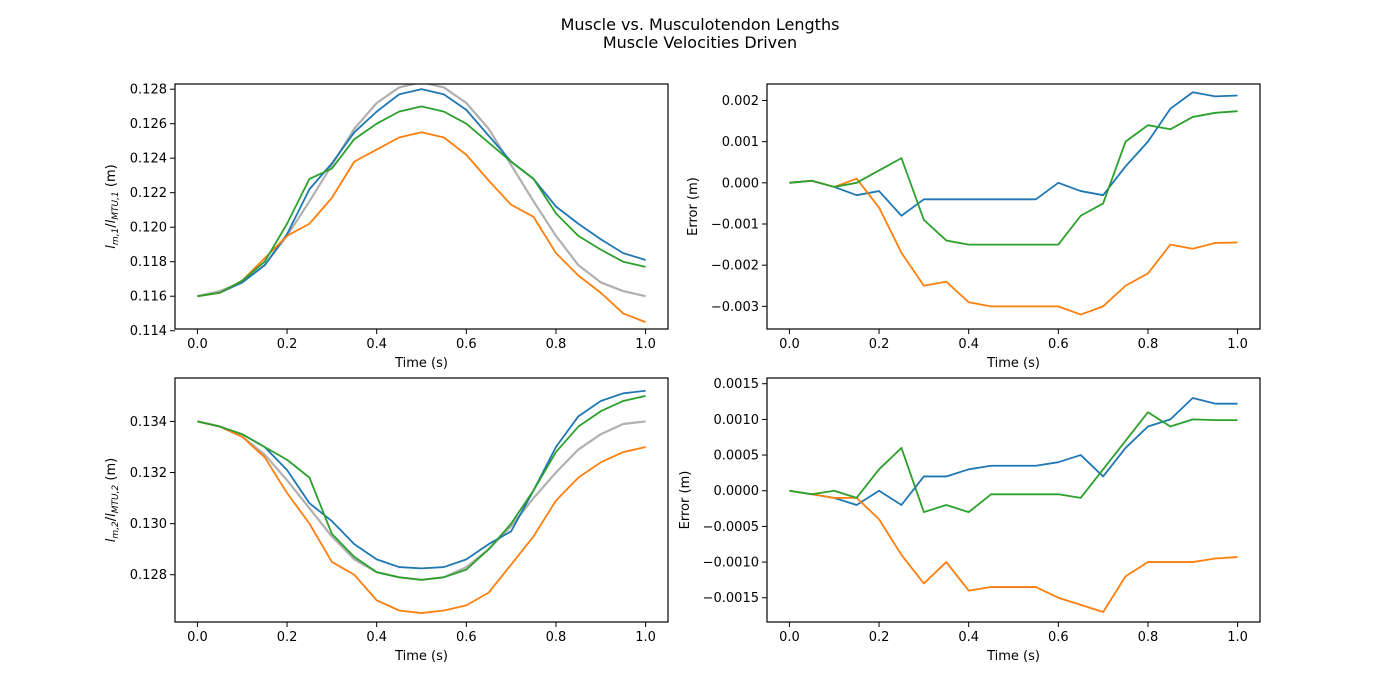 The image size is (1400, 700). I want to click on y-tick-label: 0.0005, so click(737, 456).